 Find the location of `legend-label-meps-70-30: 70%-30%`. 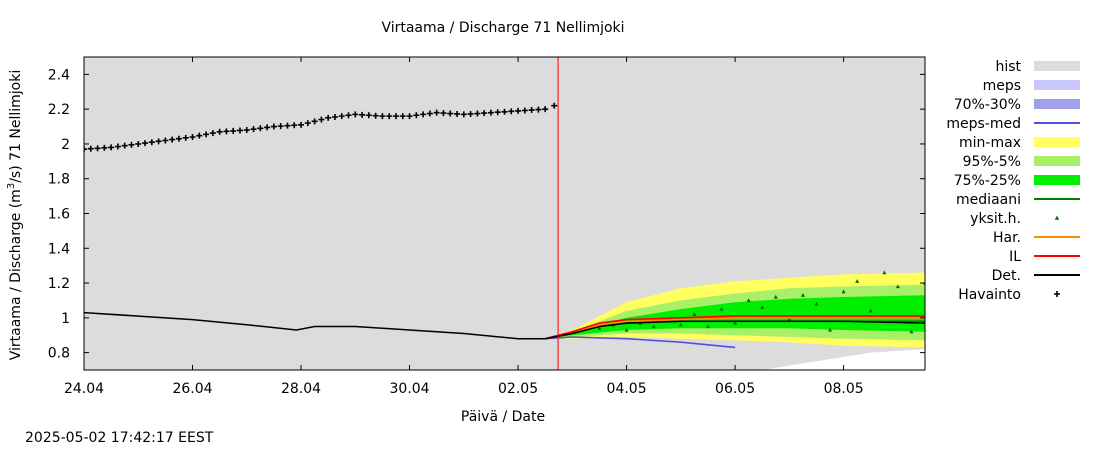

legend-label-meps-70-30: 70%-30% is located at coordinates (987, 105).